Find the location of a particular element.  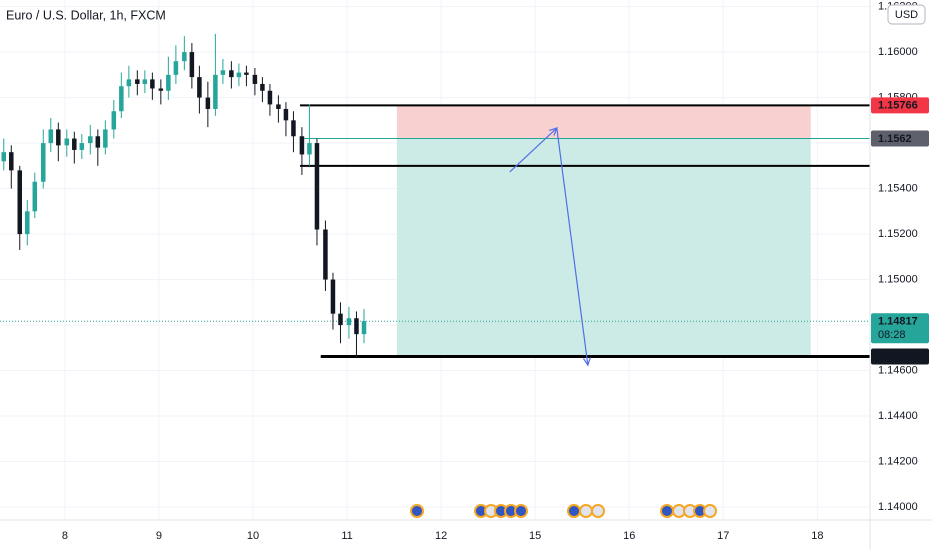

current-price-tag is located at coordinates (900, 328).